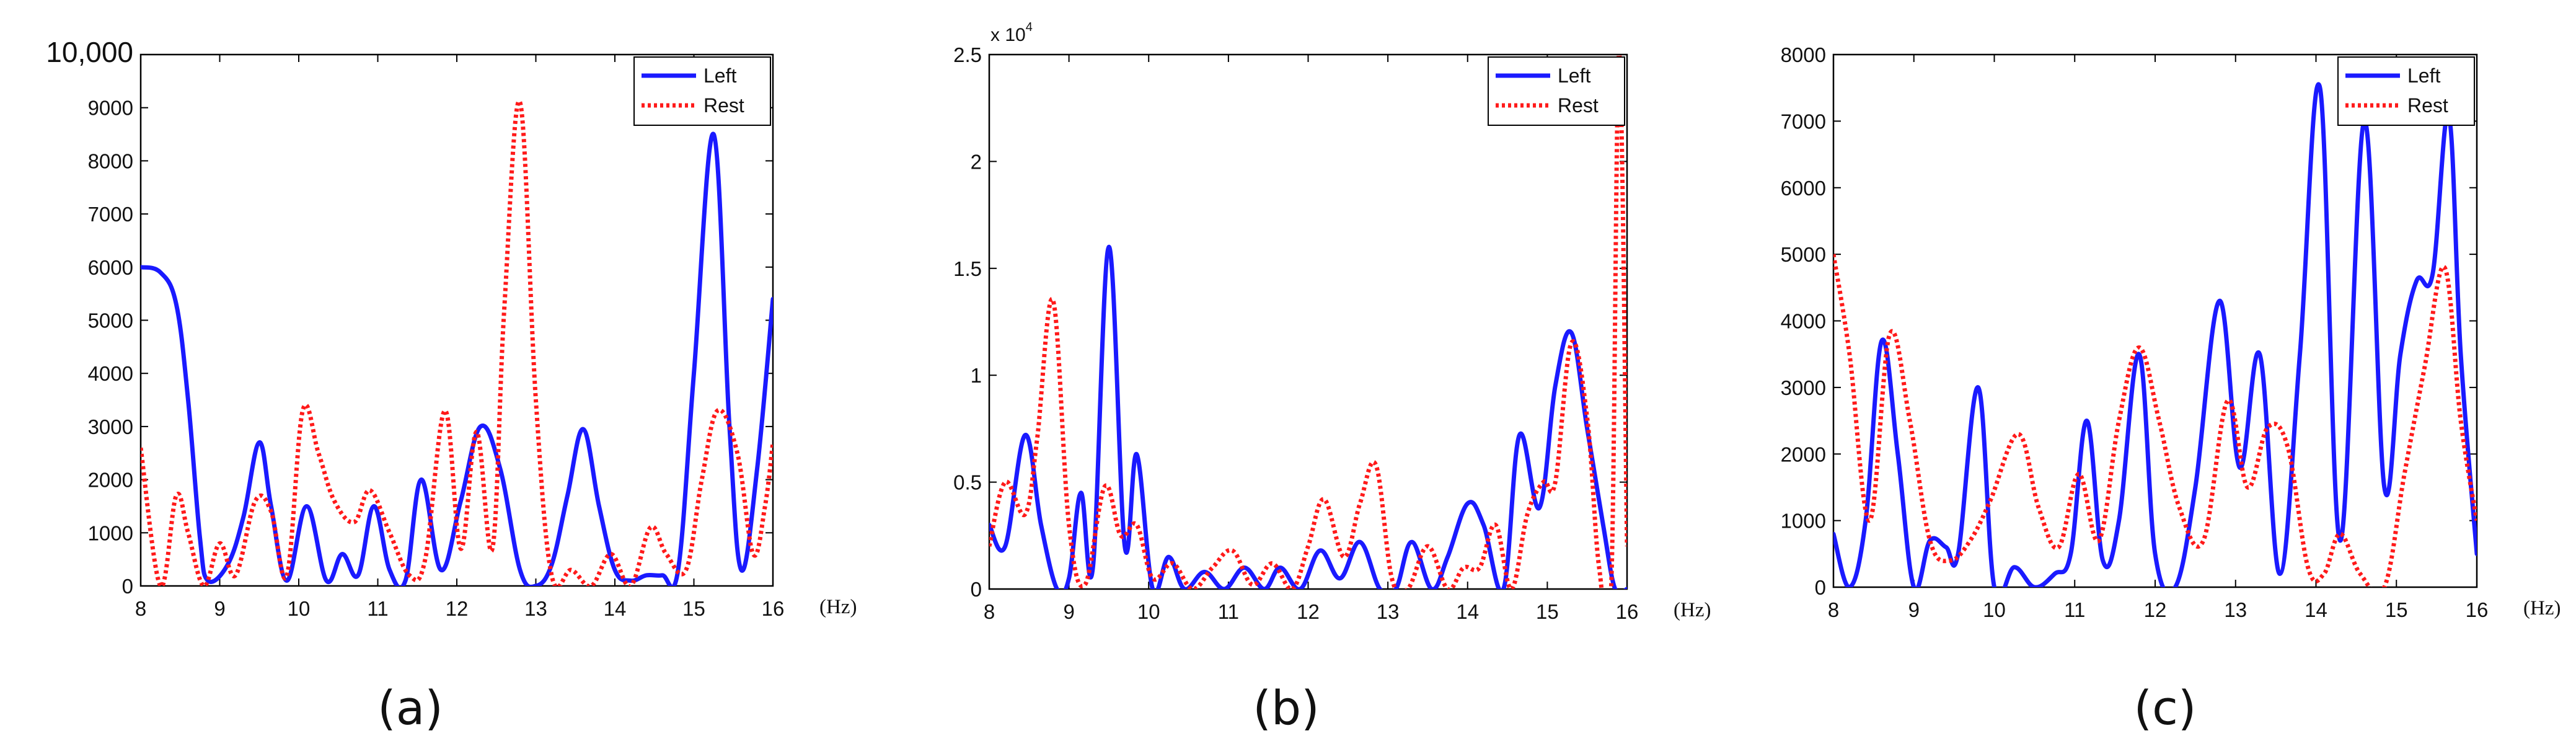 The image size is (2576, 749). I want to click on y-tick-label: 0.5, so click(967, 482).